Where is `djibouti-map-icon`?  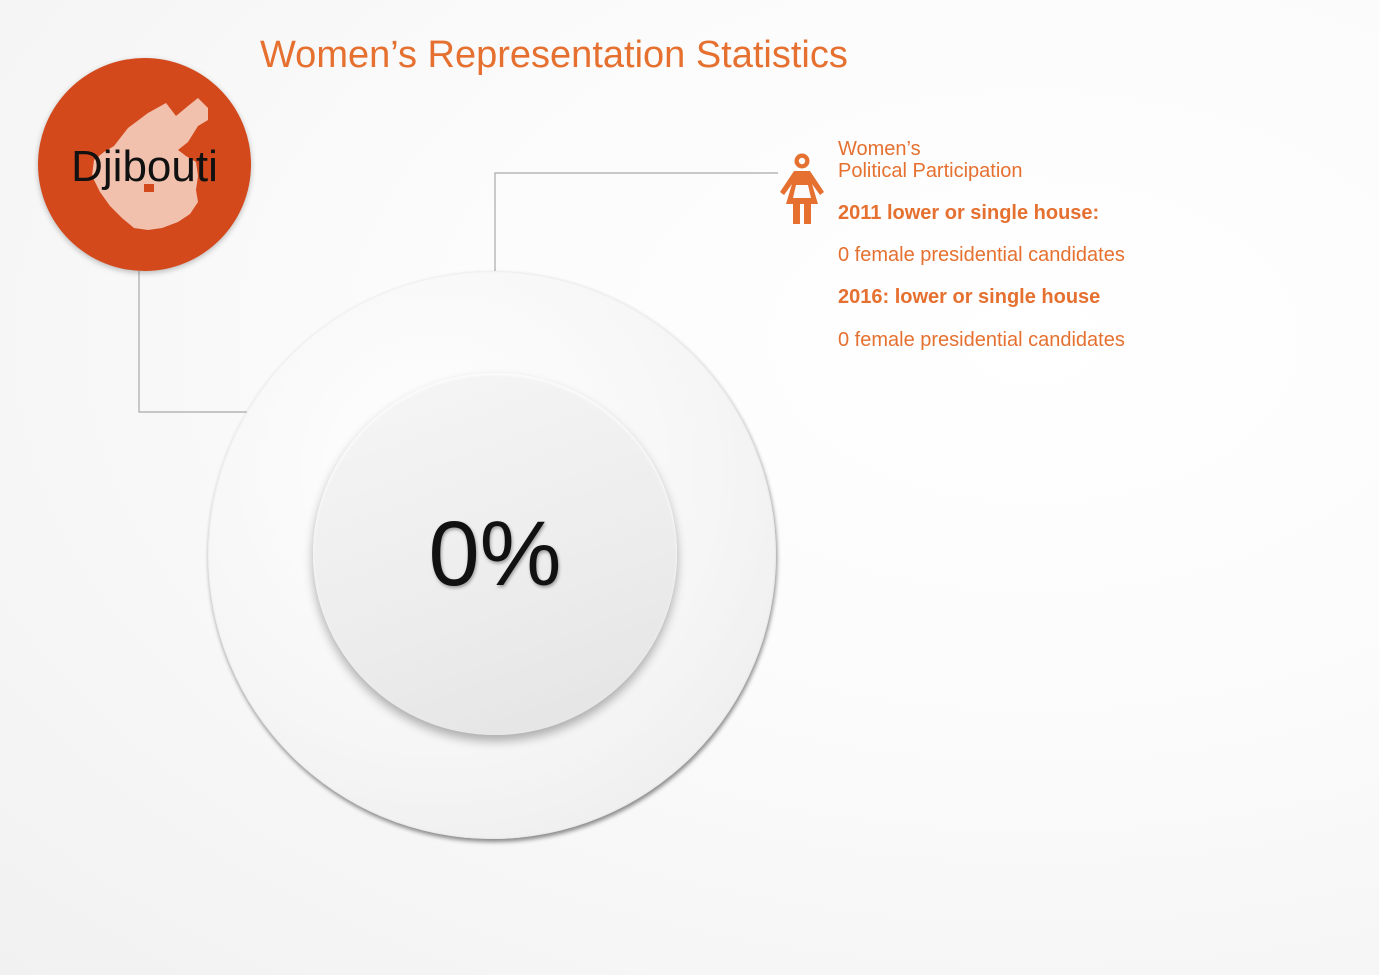
djibouti-map-icon is located at coordinates (150, 164).